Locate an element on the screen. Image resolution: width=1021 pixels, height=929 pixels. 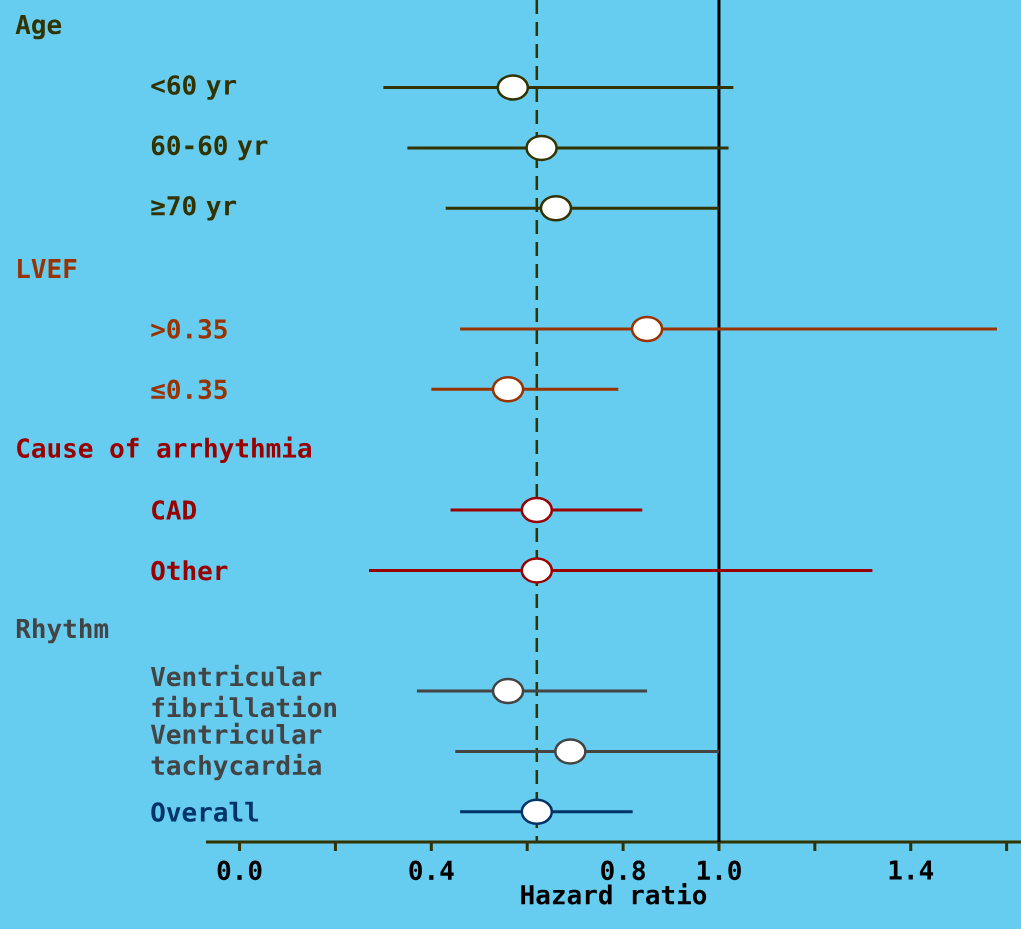
x-tick-label: 0.4 is located at coordinates (431, 870).